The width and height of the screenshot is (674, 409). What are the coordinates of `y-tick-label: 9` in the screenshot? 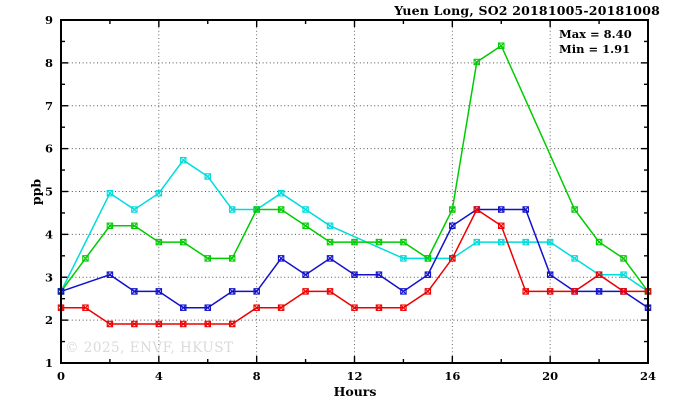 It's located at (49, 20).